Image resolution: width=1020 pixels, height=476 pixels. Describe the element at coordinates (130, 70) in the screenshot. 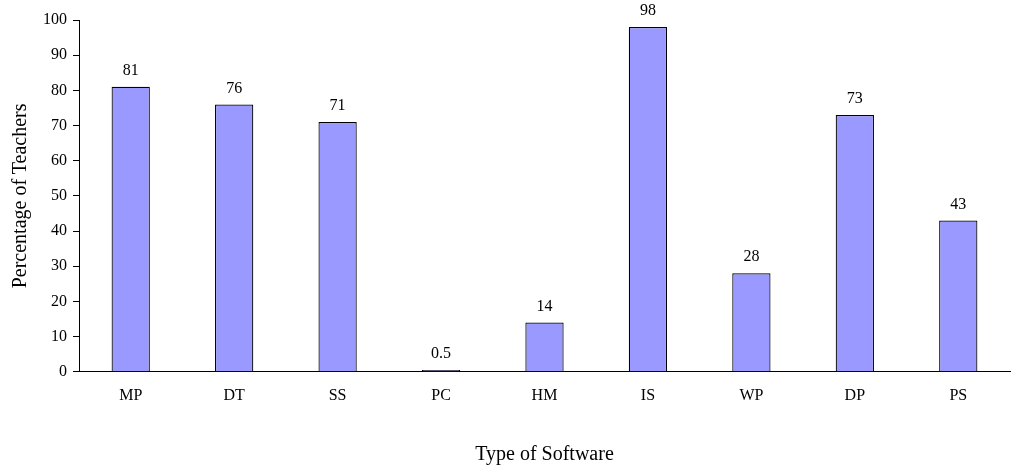

I see `data-label: 81` at that location.